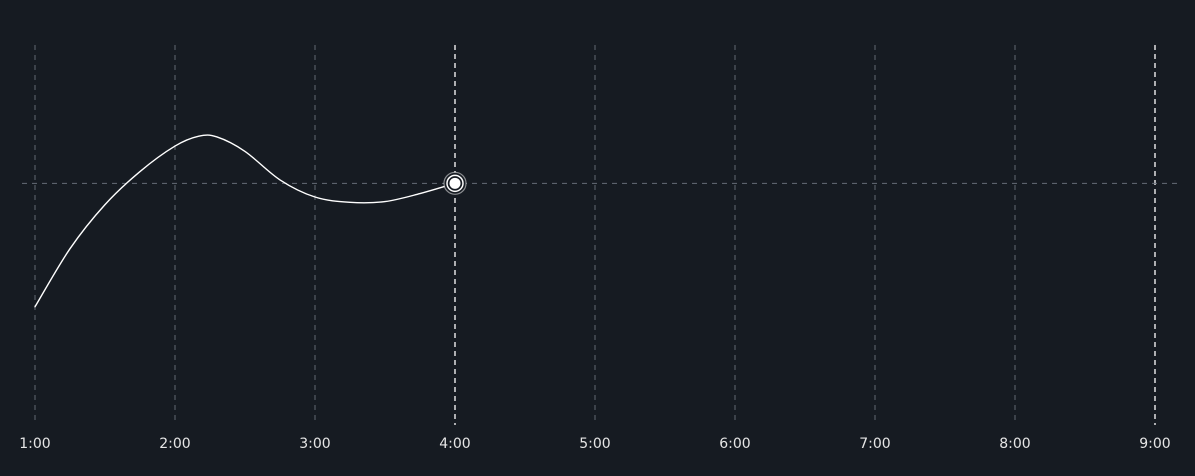  I want to click on cursor-point, so click(455, 183).